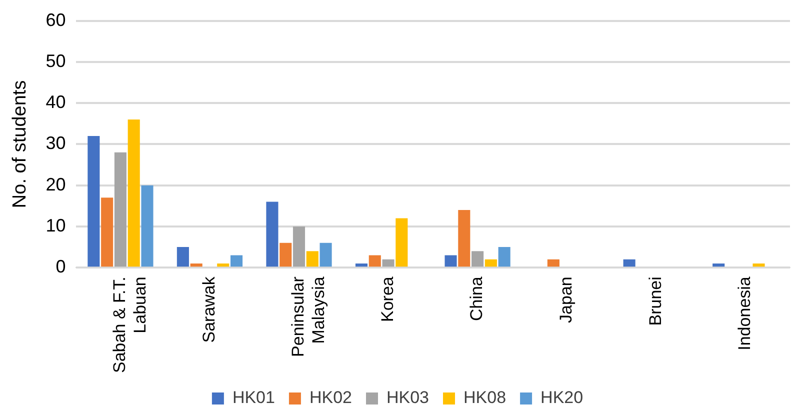 This screenshot has height=417, width=800. What do you see at coordinates (485, 398) in the screenshot?
I see `legend-label: HK08` at bounding box center [485, 398].